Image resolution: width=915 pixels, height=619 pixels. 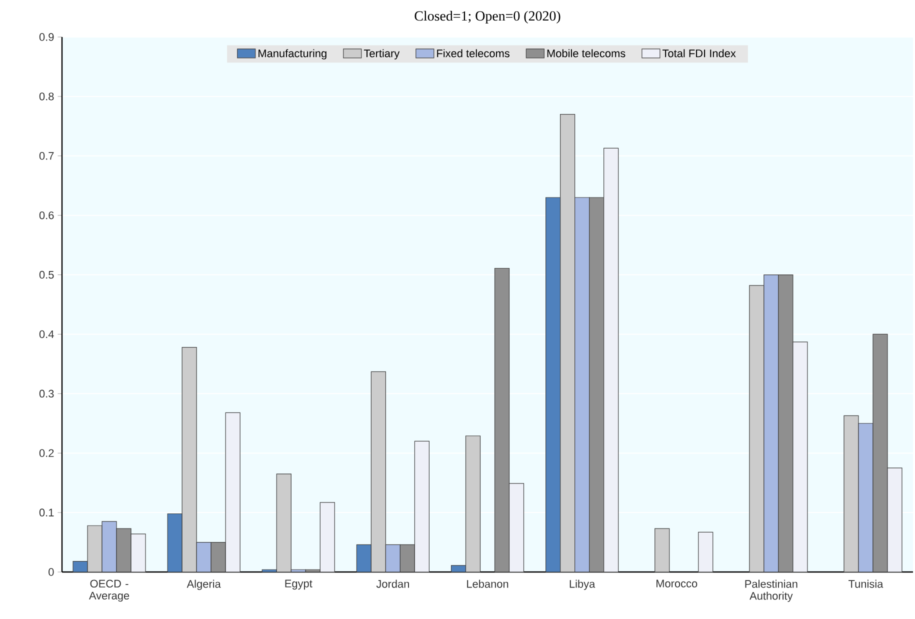 I want to click on legend-label: Total FDI Index, so click(x=699, y=53).